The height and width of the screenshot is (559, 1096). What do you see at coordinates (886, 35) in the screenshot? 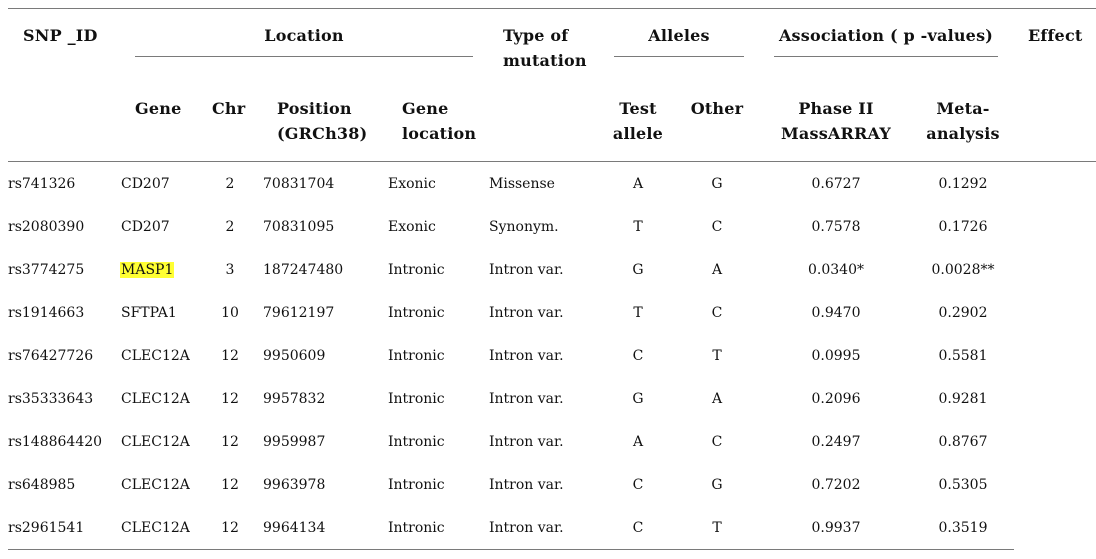
I see `header-association: Association ( p -values)` at bounding box center [886, 35].